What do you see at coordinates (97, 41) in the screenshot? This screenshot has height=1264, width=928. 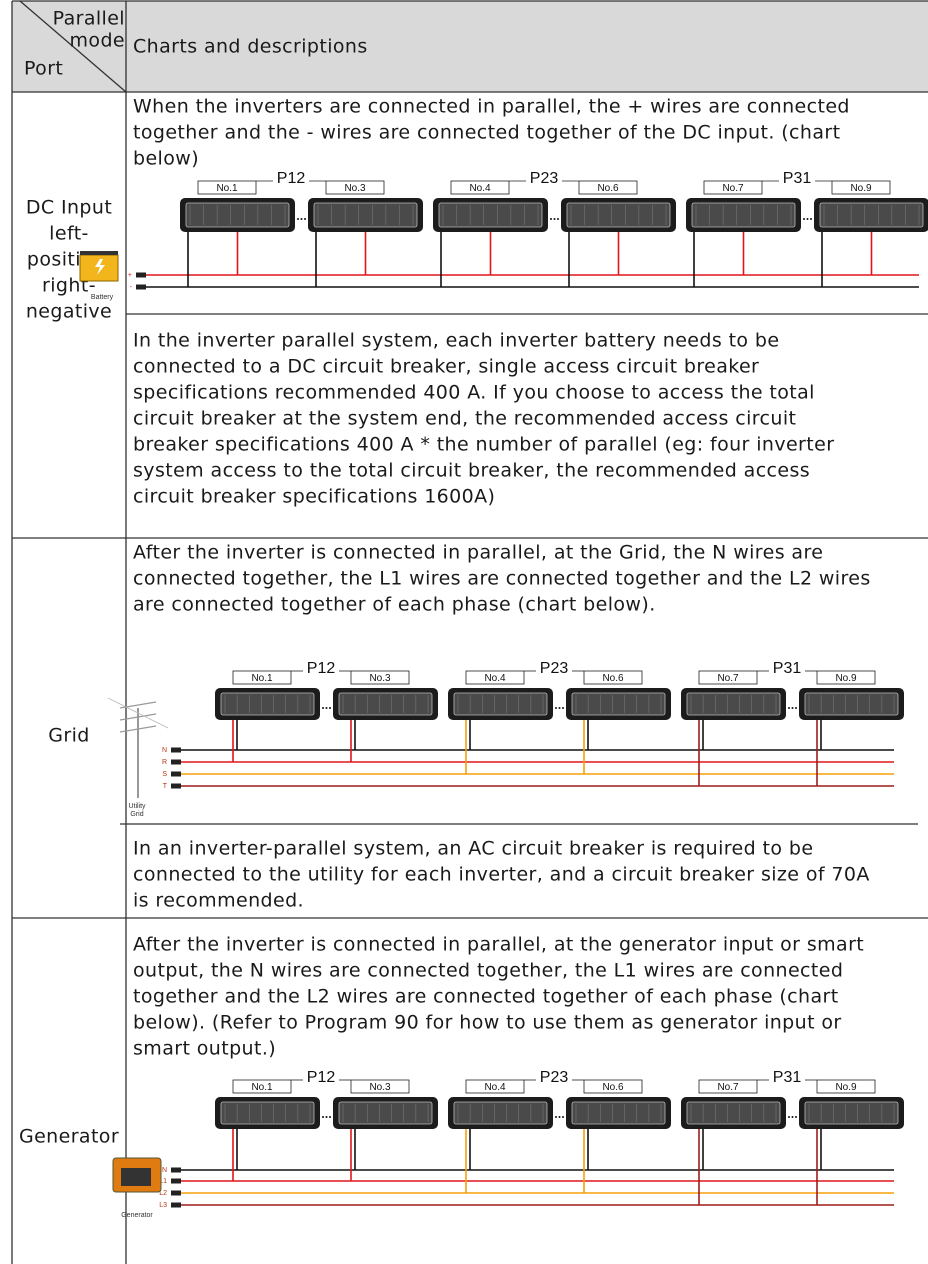 I see `corner-top: mode` at bounding box center [97, 41].